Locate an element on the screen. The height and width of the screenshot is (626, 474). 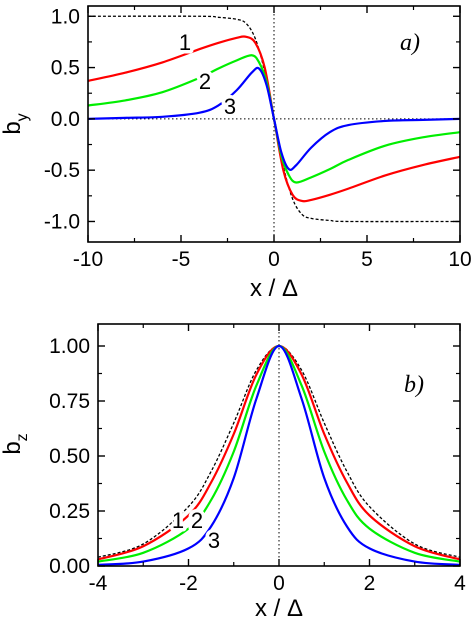
y-tick-label: -1.0 is located at coordinates (62, 221).